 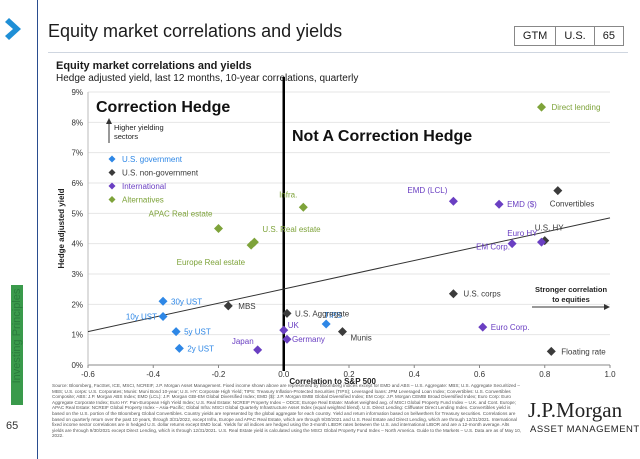 I want to click on data-label: U.S. corps, so click(x=481, y=294).